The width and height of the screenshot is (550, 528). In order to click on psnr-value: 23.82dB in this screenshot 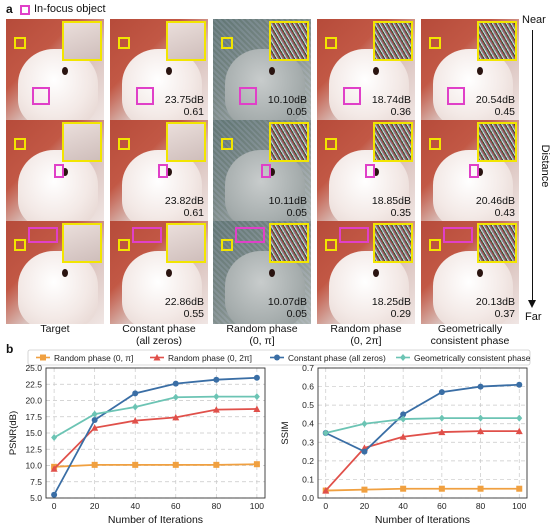, I will do `click(184, 201)`.